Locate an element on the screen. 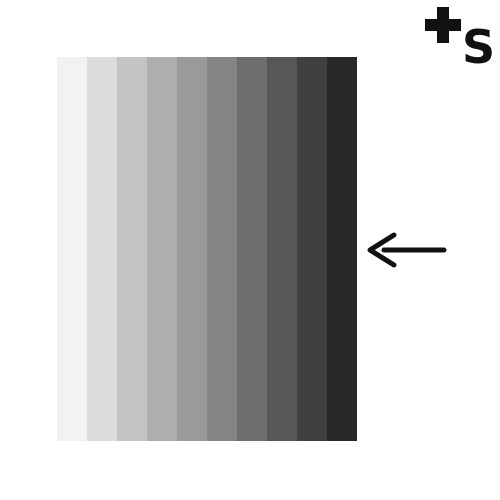  plus-icon is located at coordinates (443, 25).